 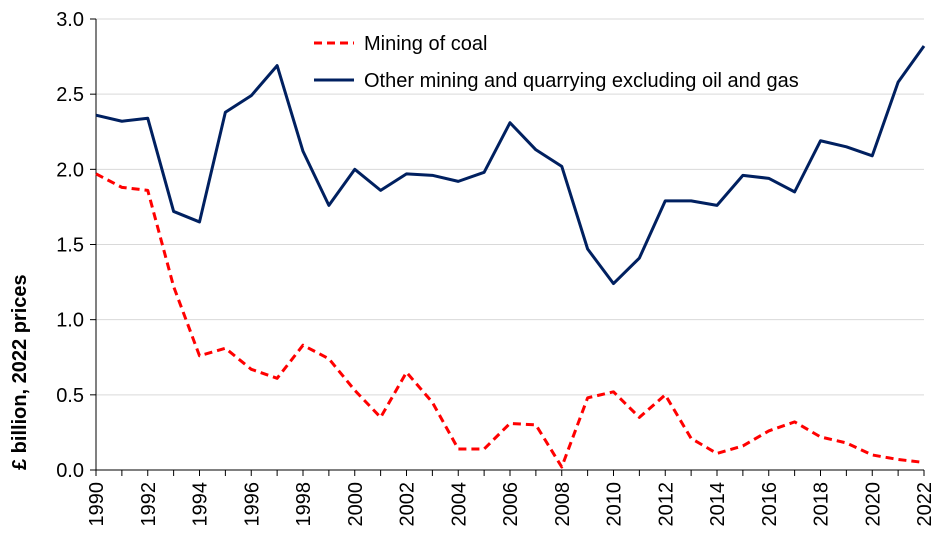 I want to click on x-tick-label: 1996, so click(x=252, y=504).